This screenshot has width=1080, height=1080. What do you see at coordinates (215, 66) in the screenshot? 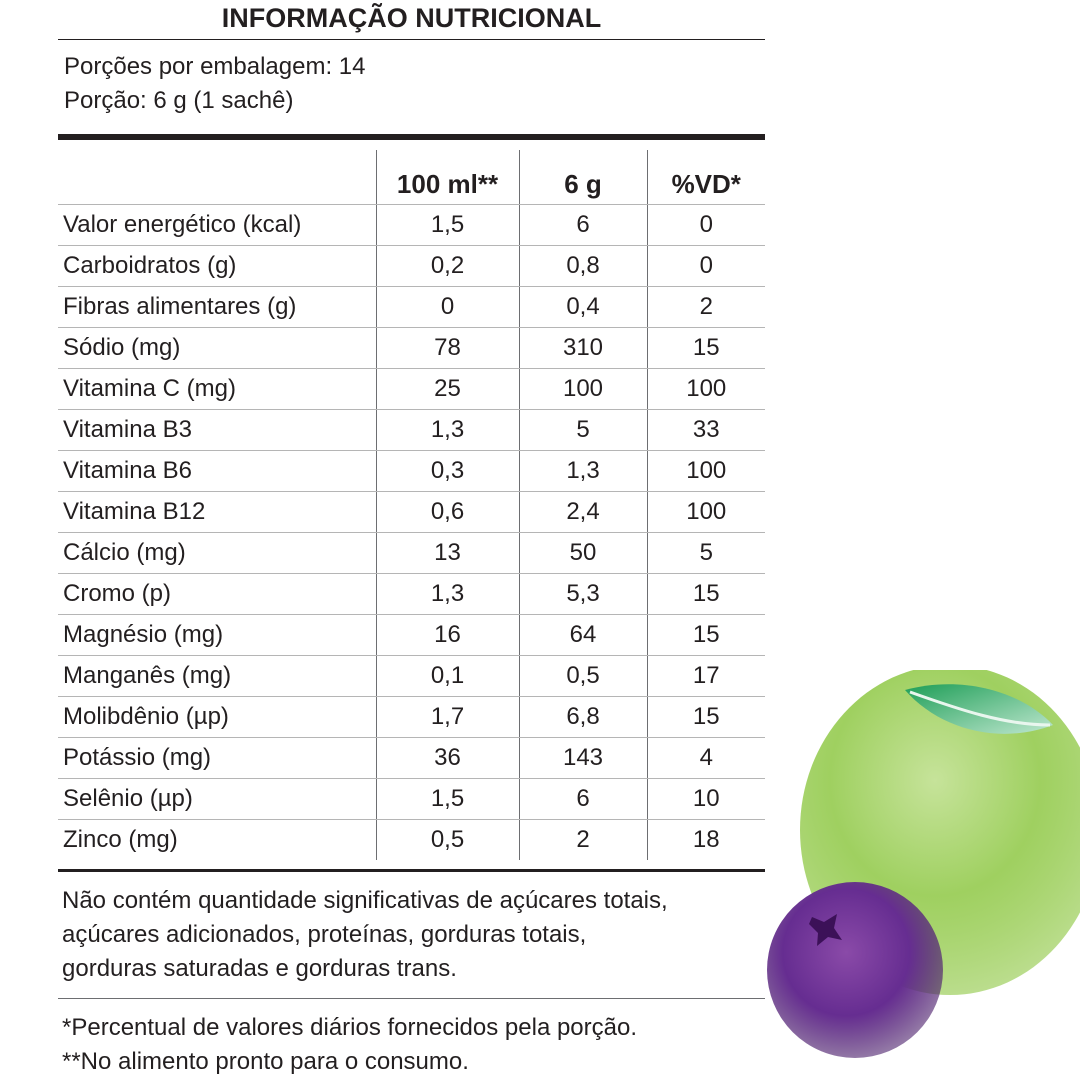
I see `portions-per-package: Porções por embalagem: 14` at bounding box center [215, 66].